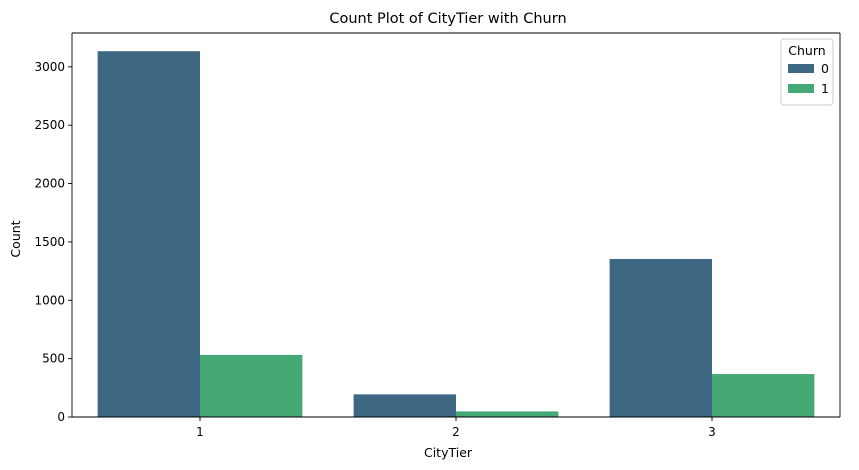  Describe the element at coordinates (200, 432) in the screenshot. I see `x-tick-label: 1` at that location.